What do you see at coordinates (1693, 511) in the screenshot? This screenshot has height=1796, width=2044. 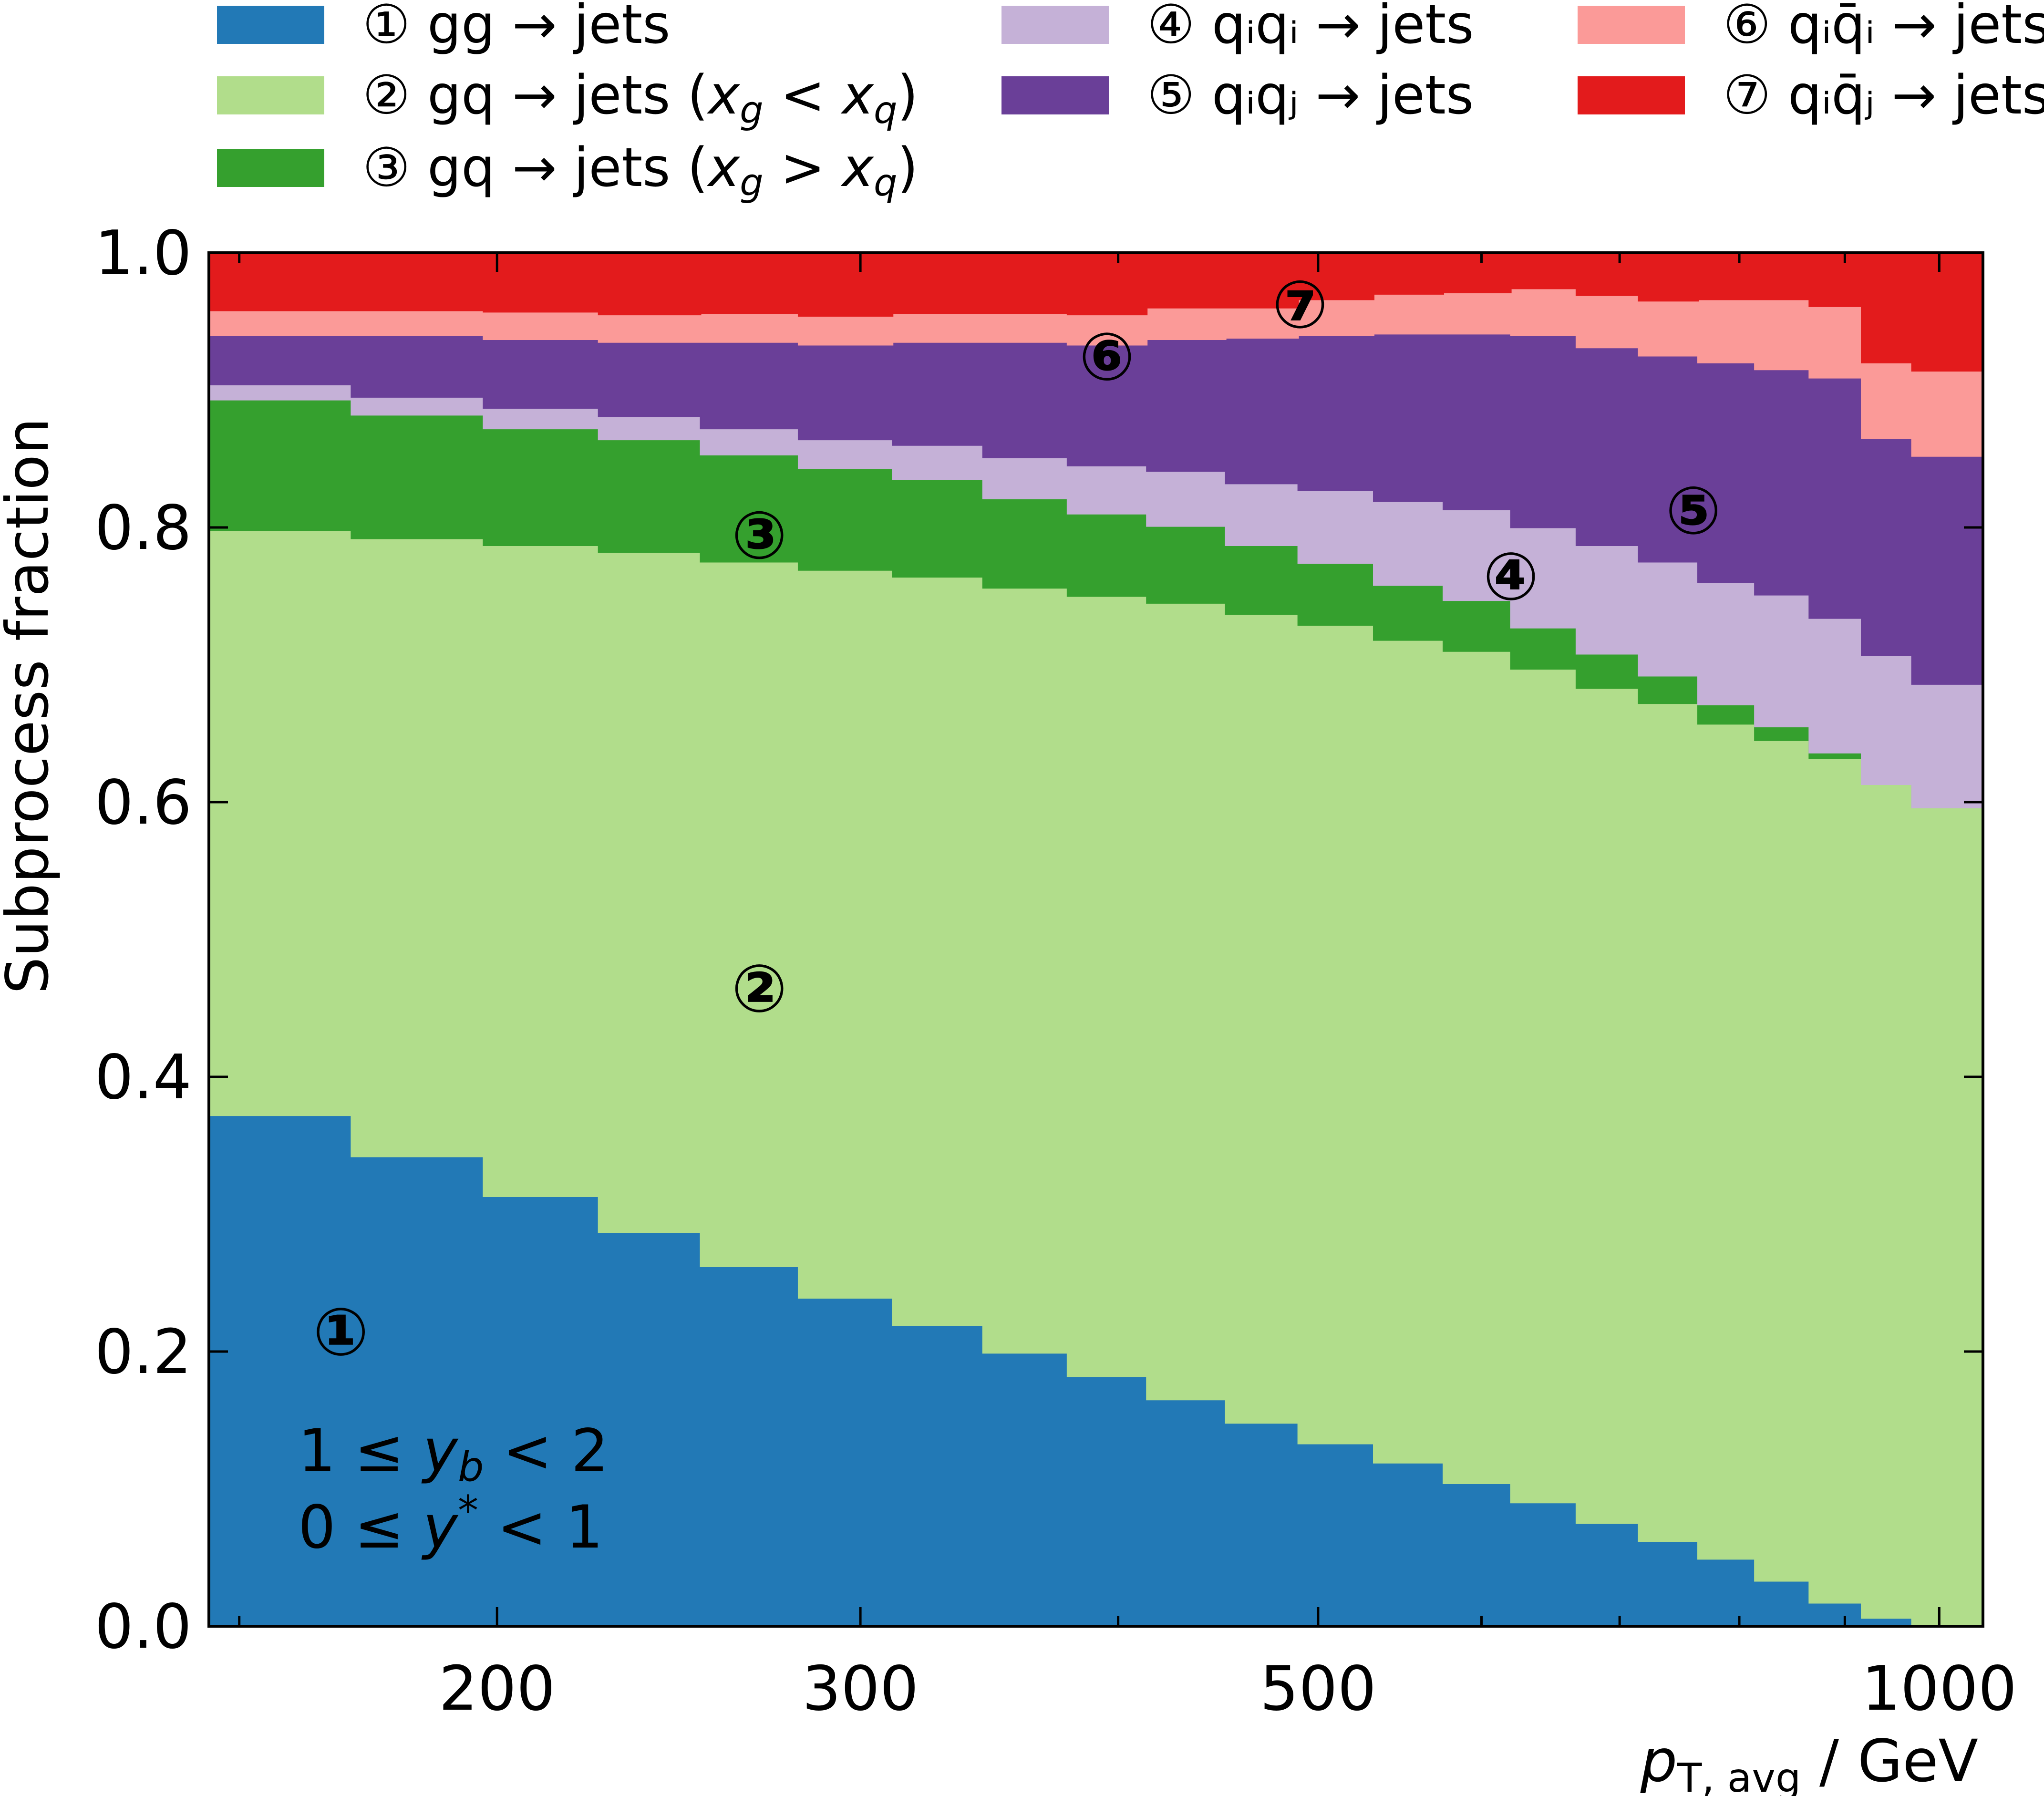 I see `region-marker: ⑤` at bounding box center [1693, 511].